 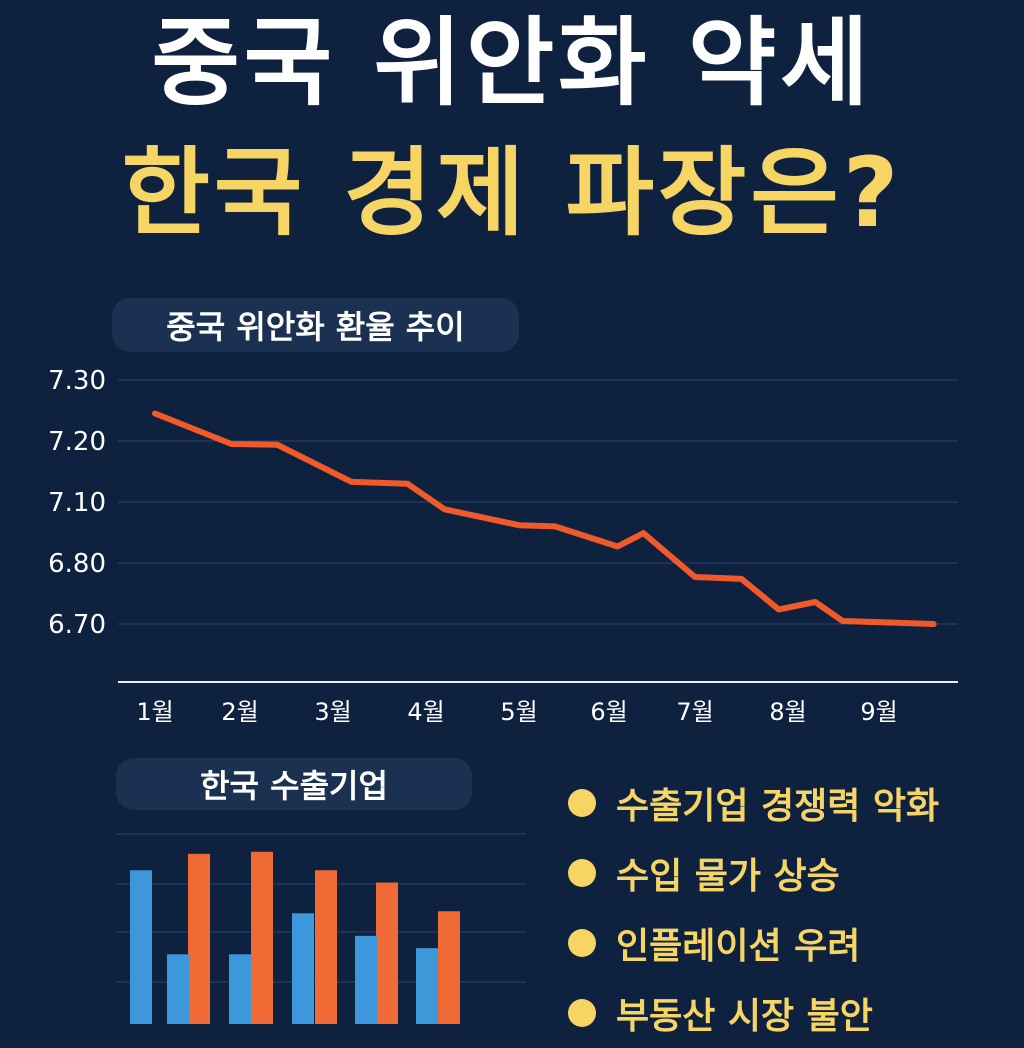 What do you see at coordinates (425, 712) in the screenshot?
I see `x-tick-label: 4월` at bounding box center [425, 712].